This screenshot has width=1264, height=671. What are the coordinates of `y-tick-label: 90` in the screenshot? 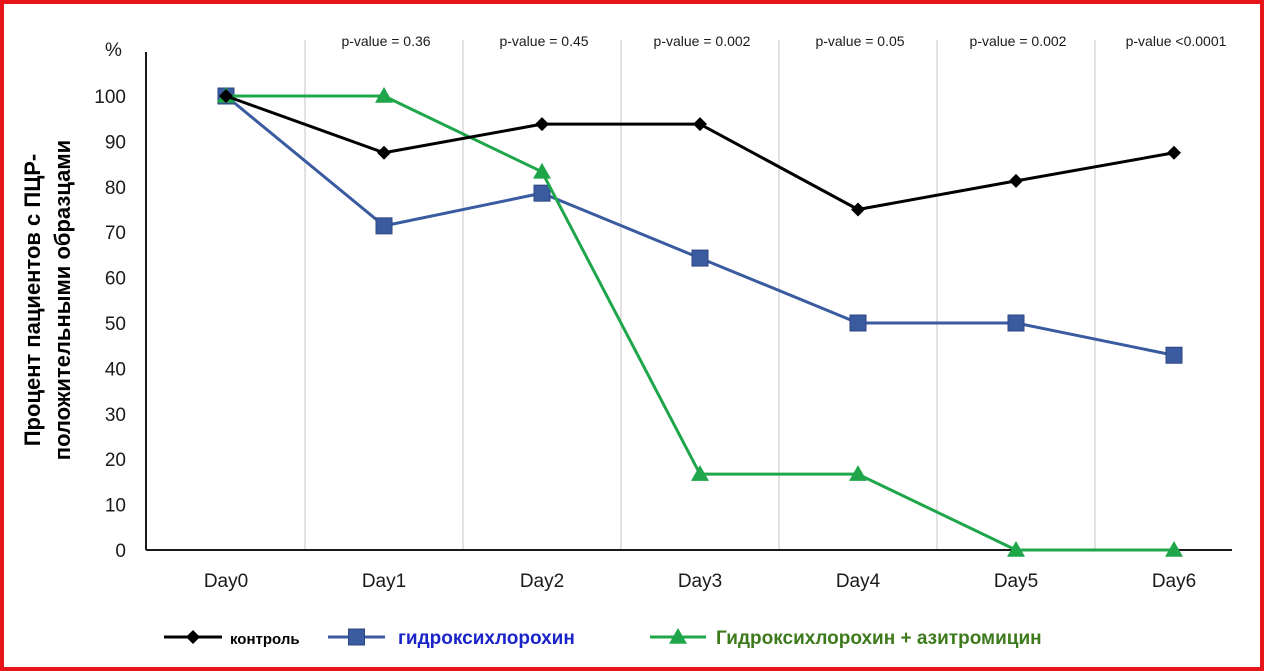 It's located at (115, 142).